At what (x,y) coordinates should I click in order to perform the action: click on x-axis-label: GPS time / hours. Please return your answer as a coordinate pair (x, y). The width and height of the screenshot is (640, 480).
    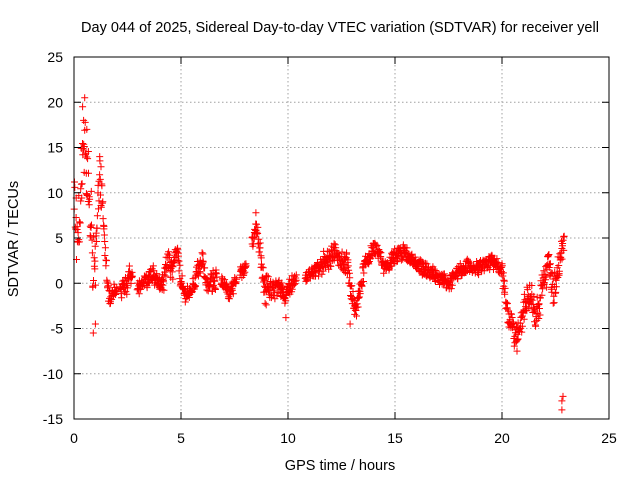
    Looking at the image, I should click on (340, 466).